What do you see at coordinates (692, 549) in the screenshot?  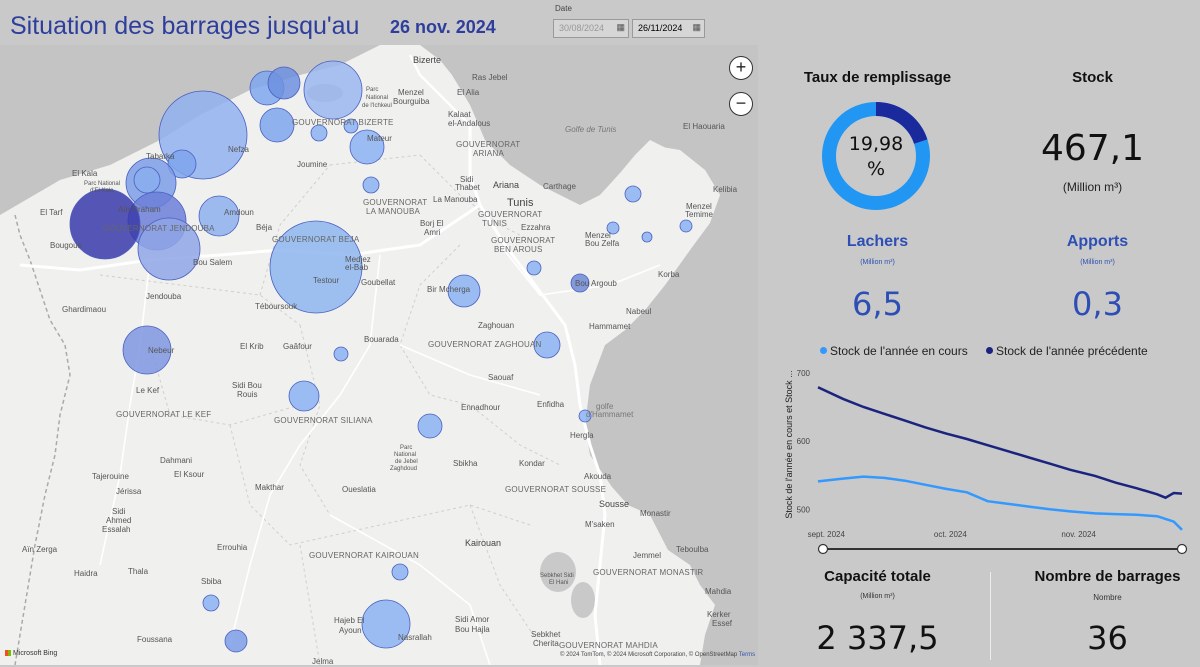 I see `map-label: Teboulba` at bounding box center [692, 549].